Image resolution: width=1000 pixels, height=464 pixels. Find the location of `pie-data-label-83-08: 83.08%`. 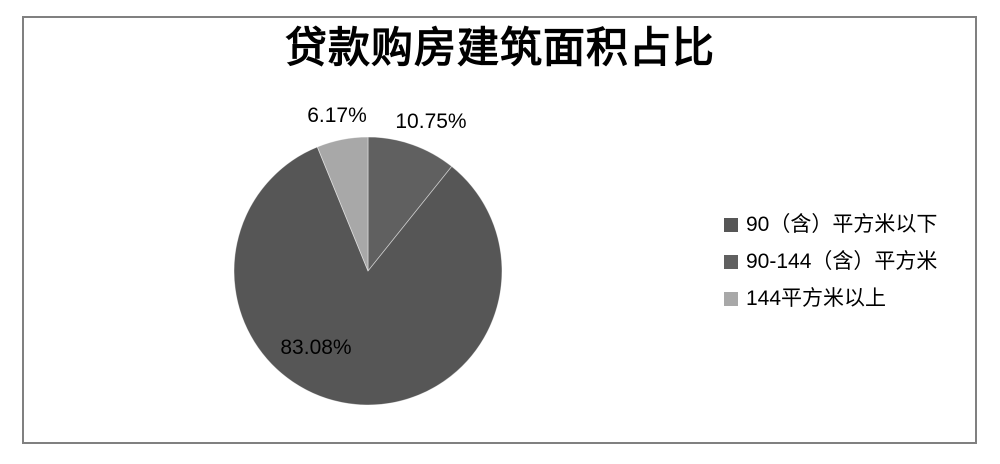

pie-data-label-83-08: 83.08% is located at coordinates (316, 347).